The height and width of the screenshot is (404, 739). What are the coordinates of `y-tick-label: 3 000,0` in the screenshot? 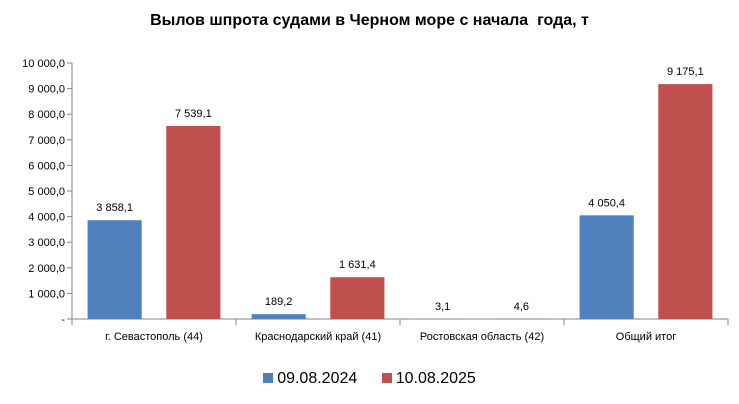 It's located at (46, 243).